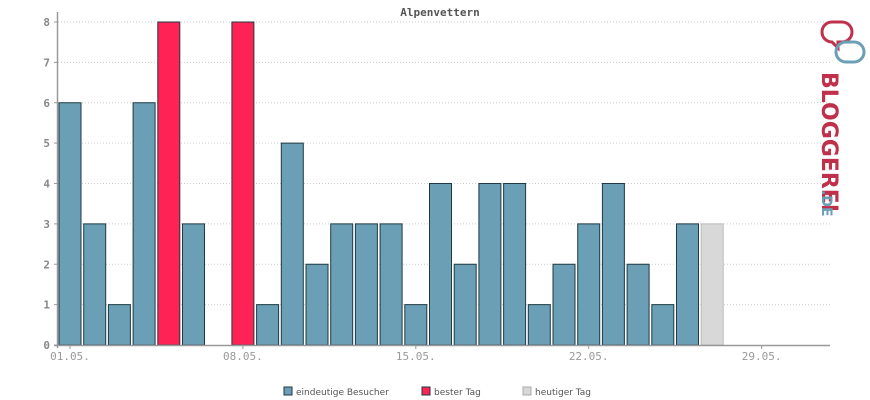  What do you see at coordinates (46, 143) in the screenshot?
I see `y-tick-label: 5` at bounding box center [46, 143].